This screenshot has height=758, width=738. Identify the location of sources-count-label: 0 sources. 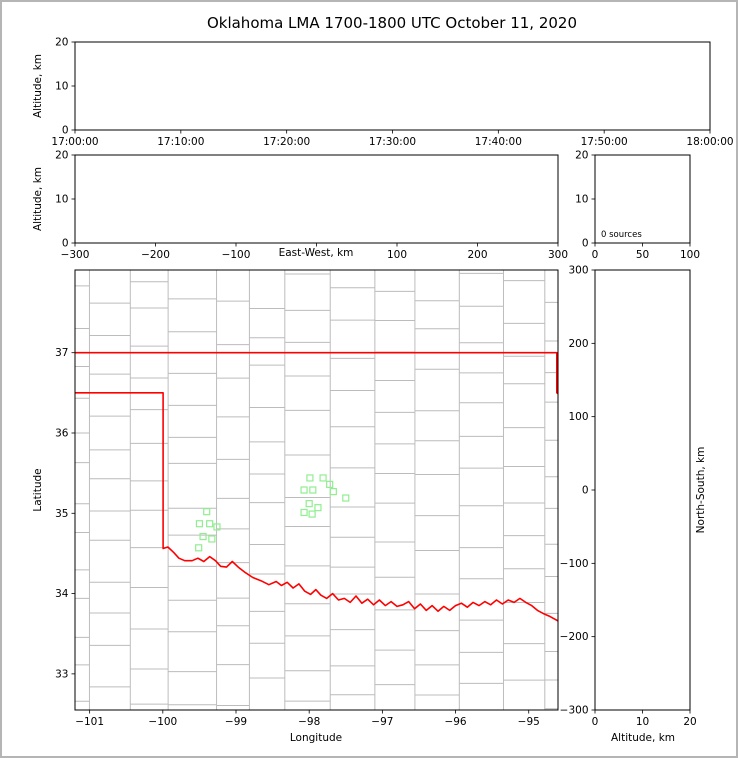
(621, 235).